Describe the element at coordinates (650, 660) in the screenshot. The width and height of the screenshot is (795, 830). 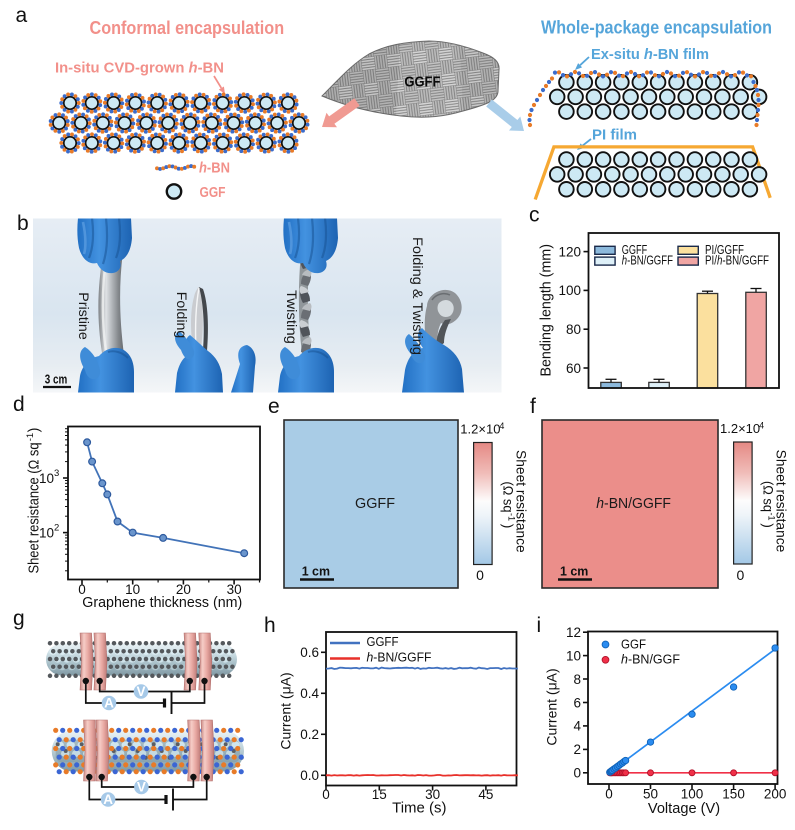
I see `svg-text: h-BN/GGF` at that location.